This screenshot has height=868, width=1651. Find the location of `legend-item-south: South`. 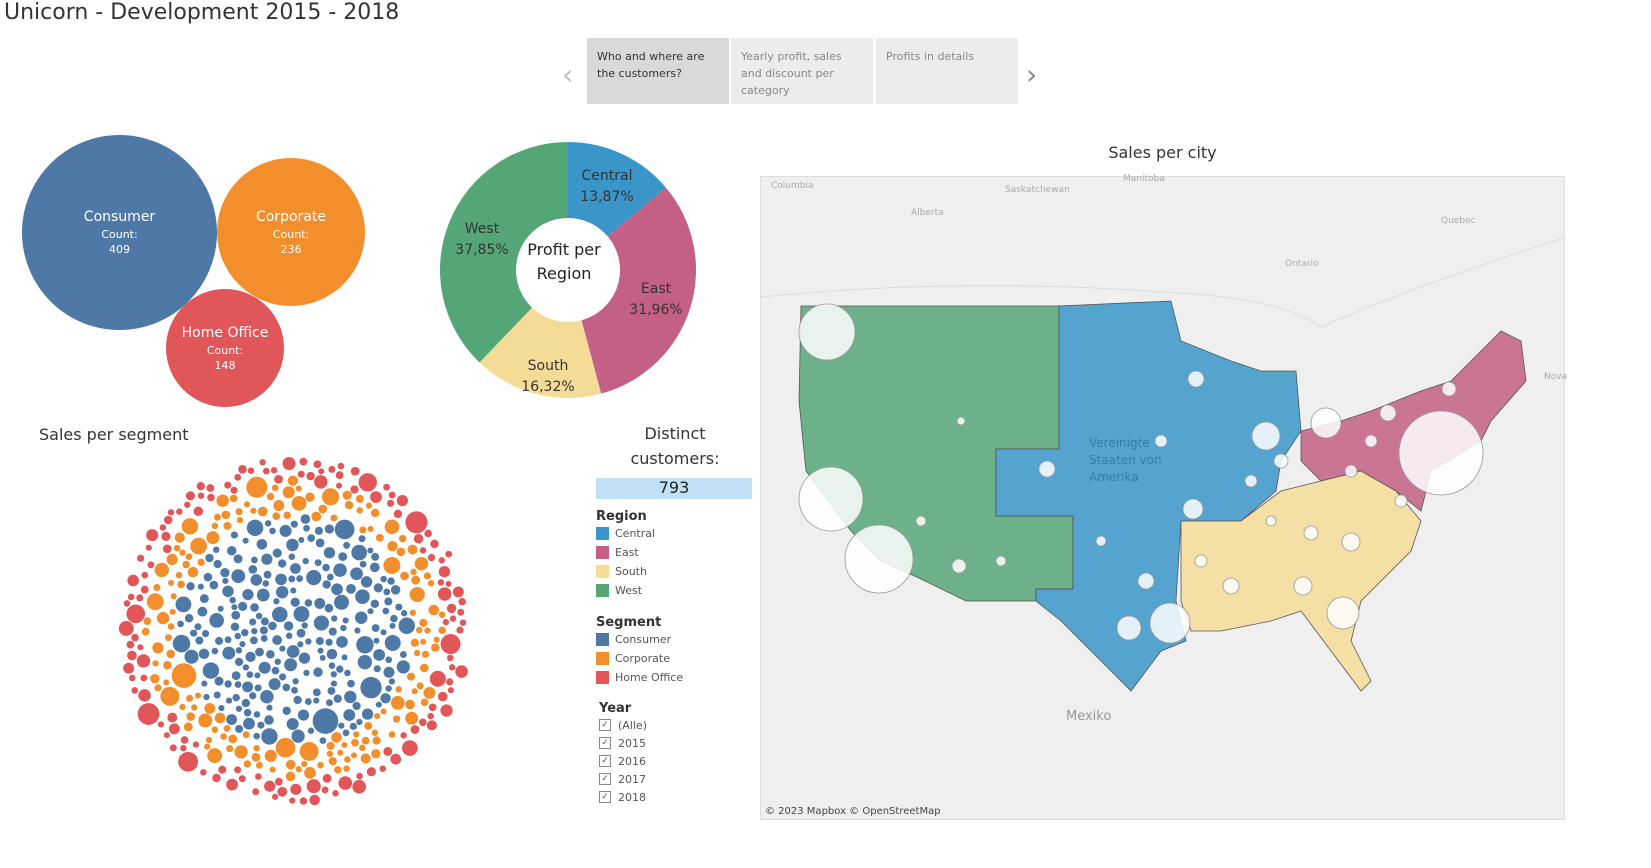

legend-item-south: South is located at coordinates (625, 571).